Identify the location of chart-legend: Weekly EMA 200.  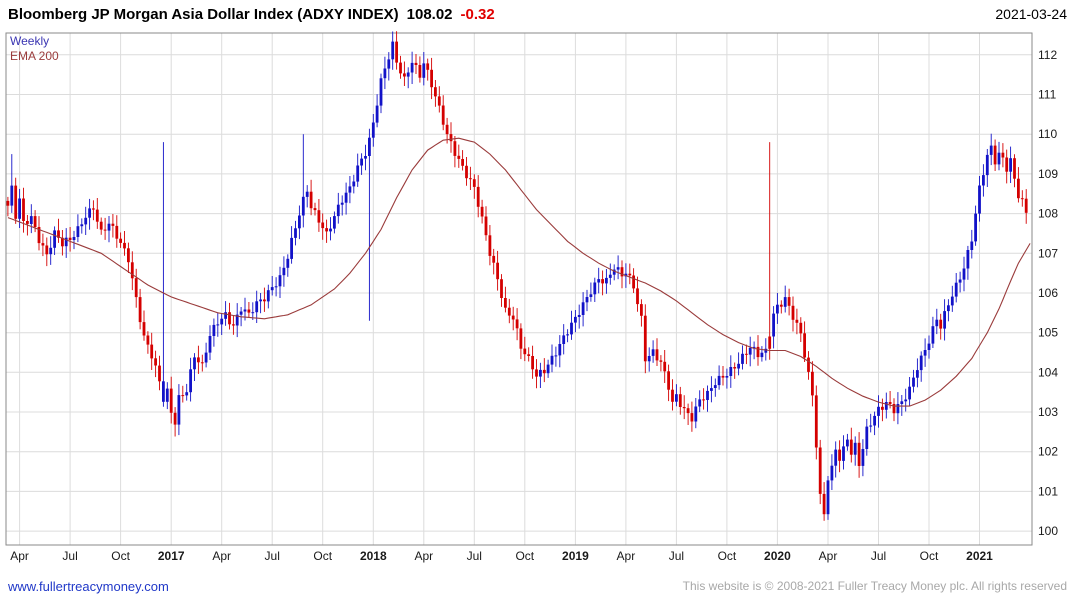
(34, 49).